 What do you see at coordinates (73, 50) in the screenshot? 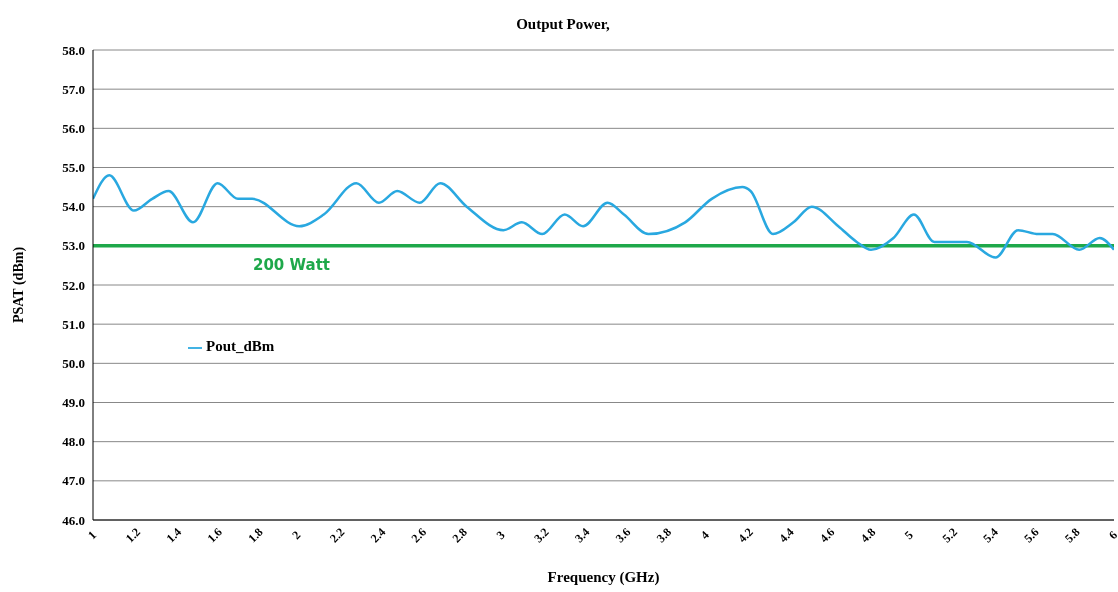
I see `y-tick-label: 58.0` at bounding box center [73, 50].